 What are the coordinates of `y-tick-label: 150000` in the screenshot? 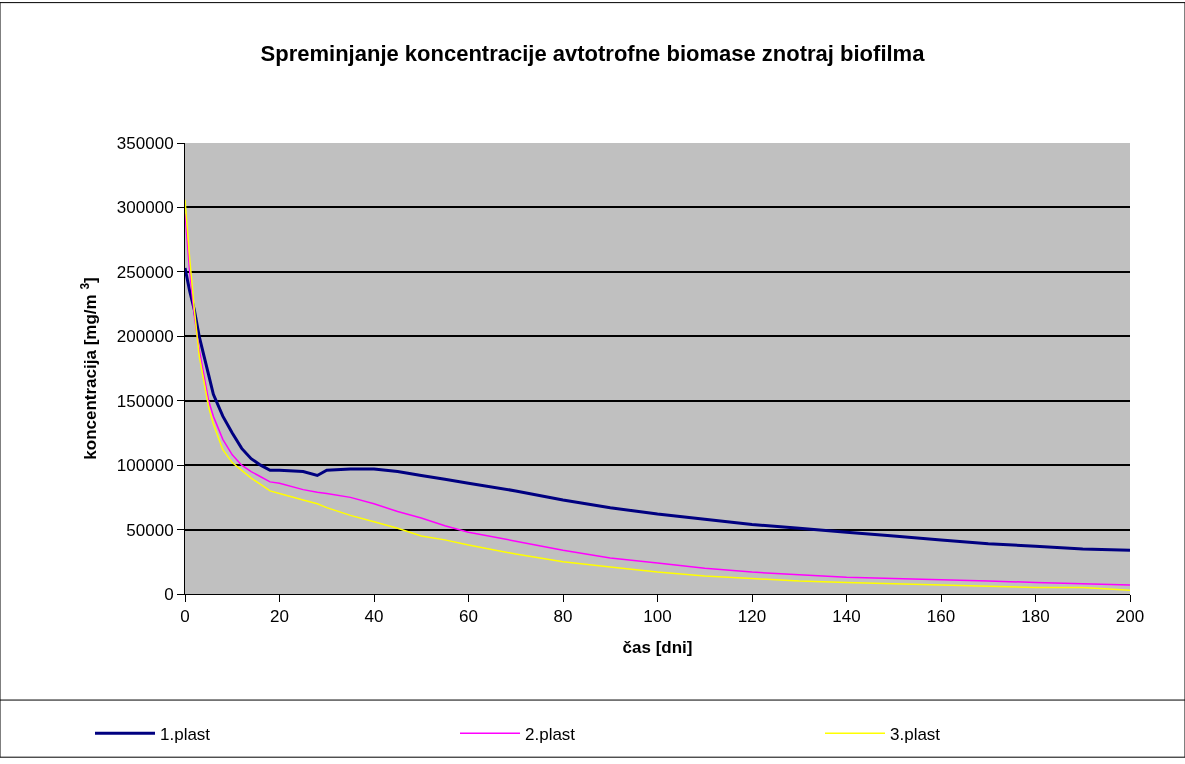 It's located at (145, 401).